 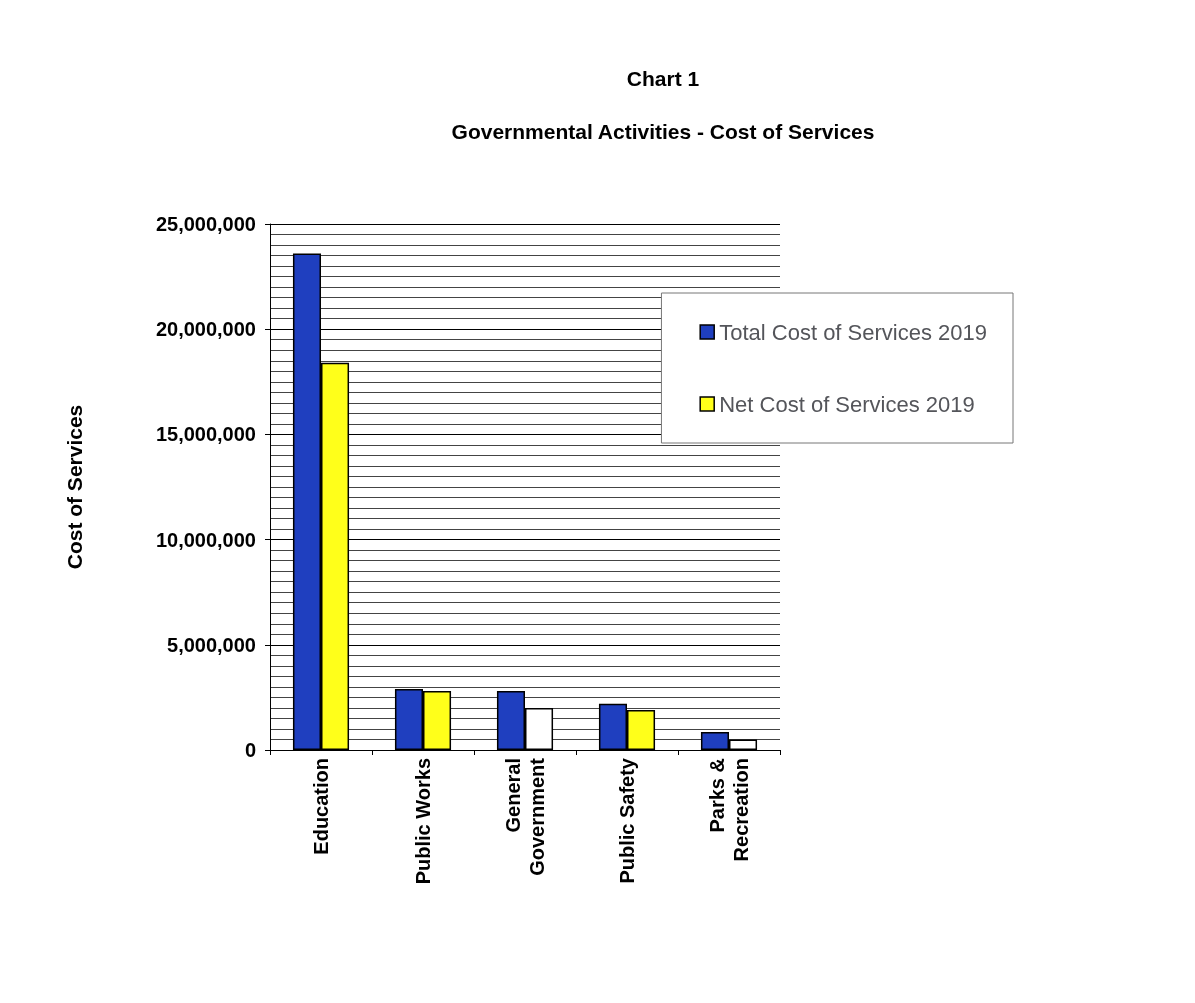 I want to click on y-tick-label: 10,000,000, so click(x=205, y=539).